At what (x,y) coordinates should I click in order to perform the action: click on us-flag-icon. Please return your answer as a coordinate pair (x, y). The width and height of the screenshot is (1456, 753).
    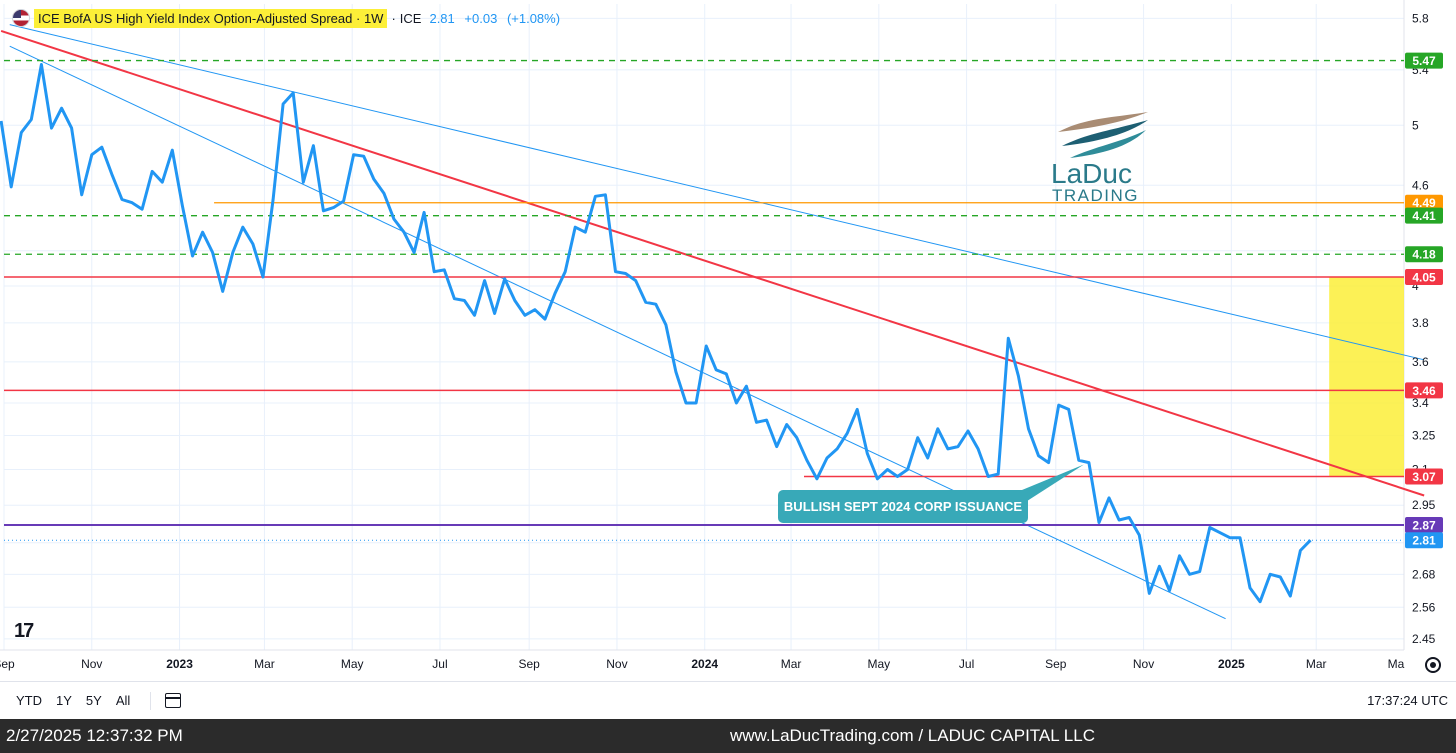
    Looking at the image, I should click on (21, 18).